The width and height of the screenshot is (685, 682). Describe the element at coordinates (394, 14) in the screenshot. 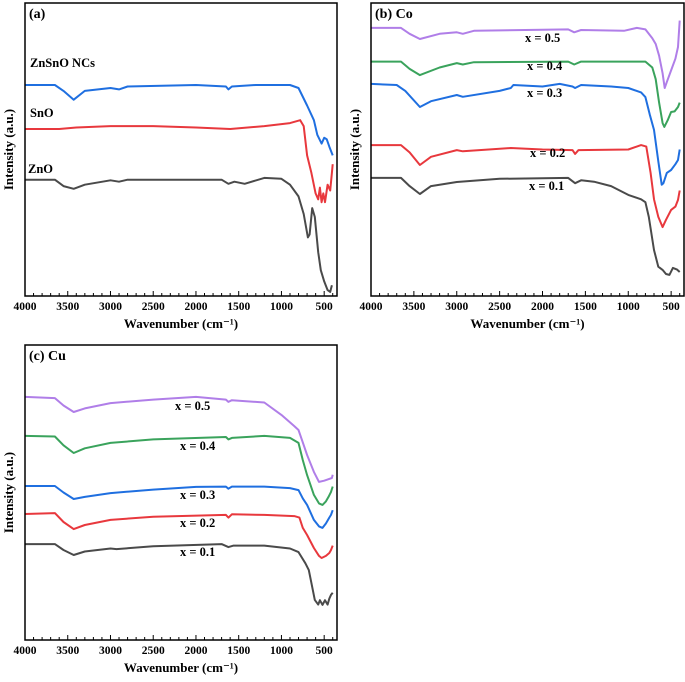

I see `panel-label: (b) Co` at that location.